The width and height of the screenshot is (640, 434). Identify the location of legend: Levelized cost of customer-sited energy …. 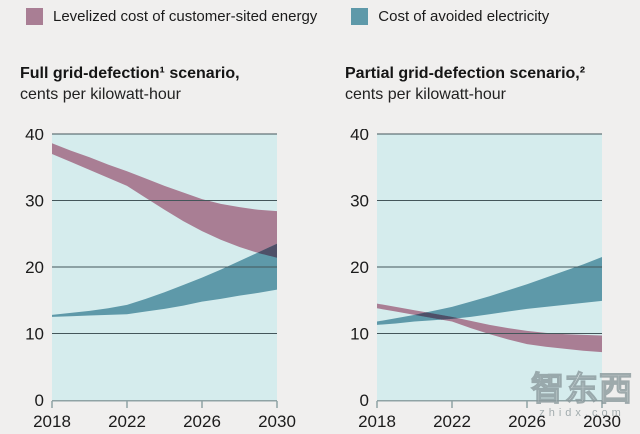
(287, 16).